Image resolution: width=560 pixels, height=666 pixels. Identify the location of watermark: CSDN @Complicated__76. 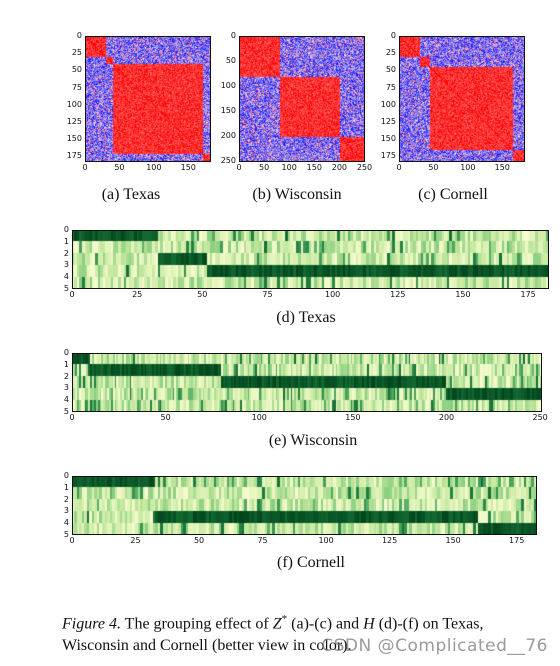
(434, 646).